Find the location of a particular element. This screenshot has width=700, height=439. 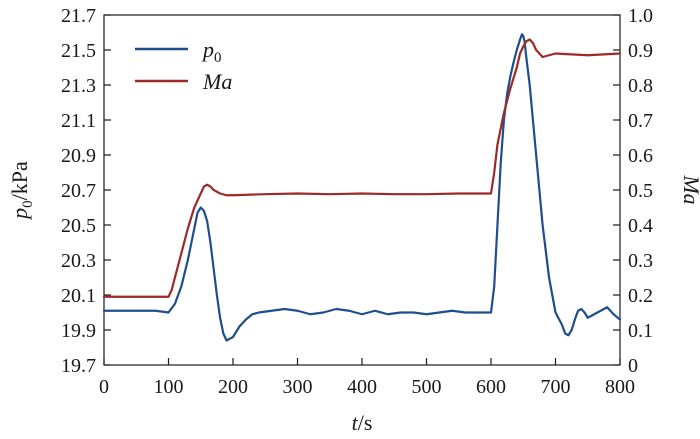

right-y-axis-label: Ma is located at coordinates (689, 189).